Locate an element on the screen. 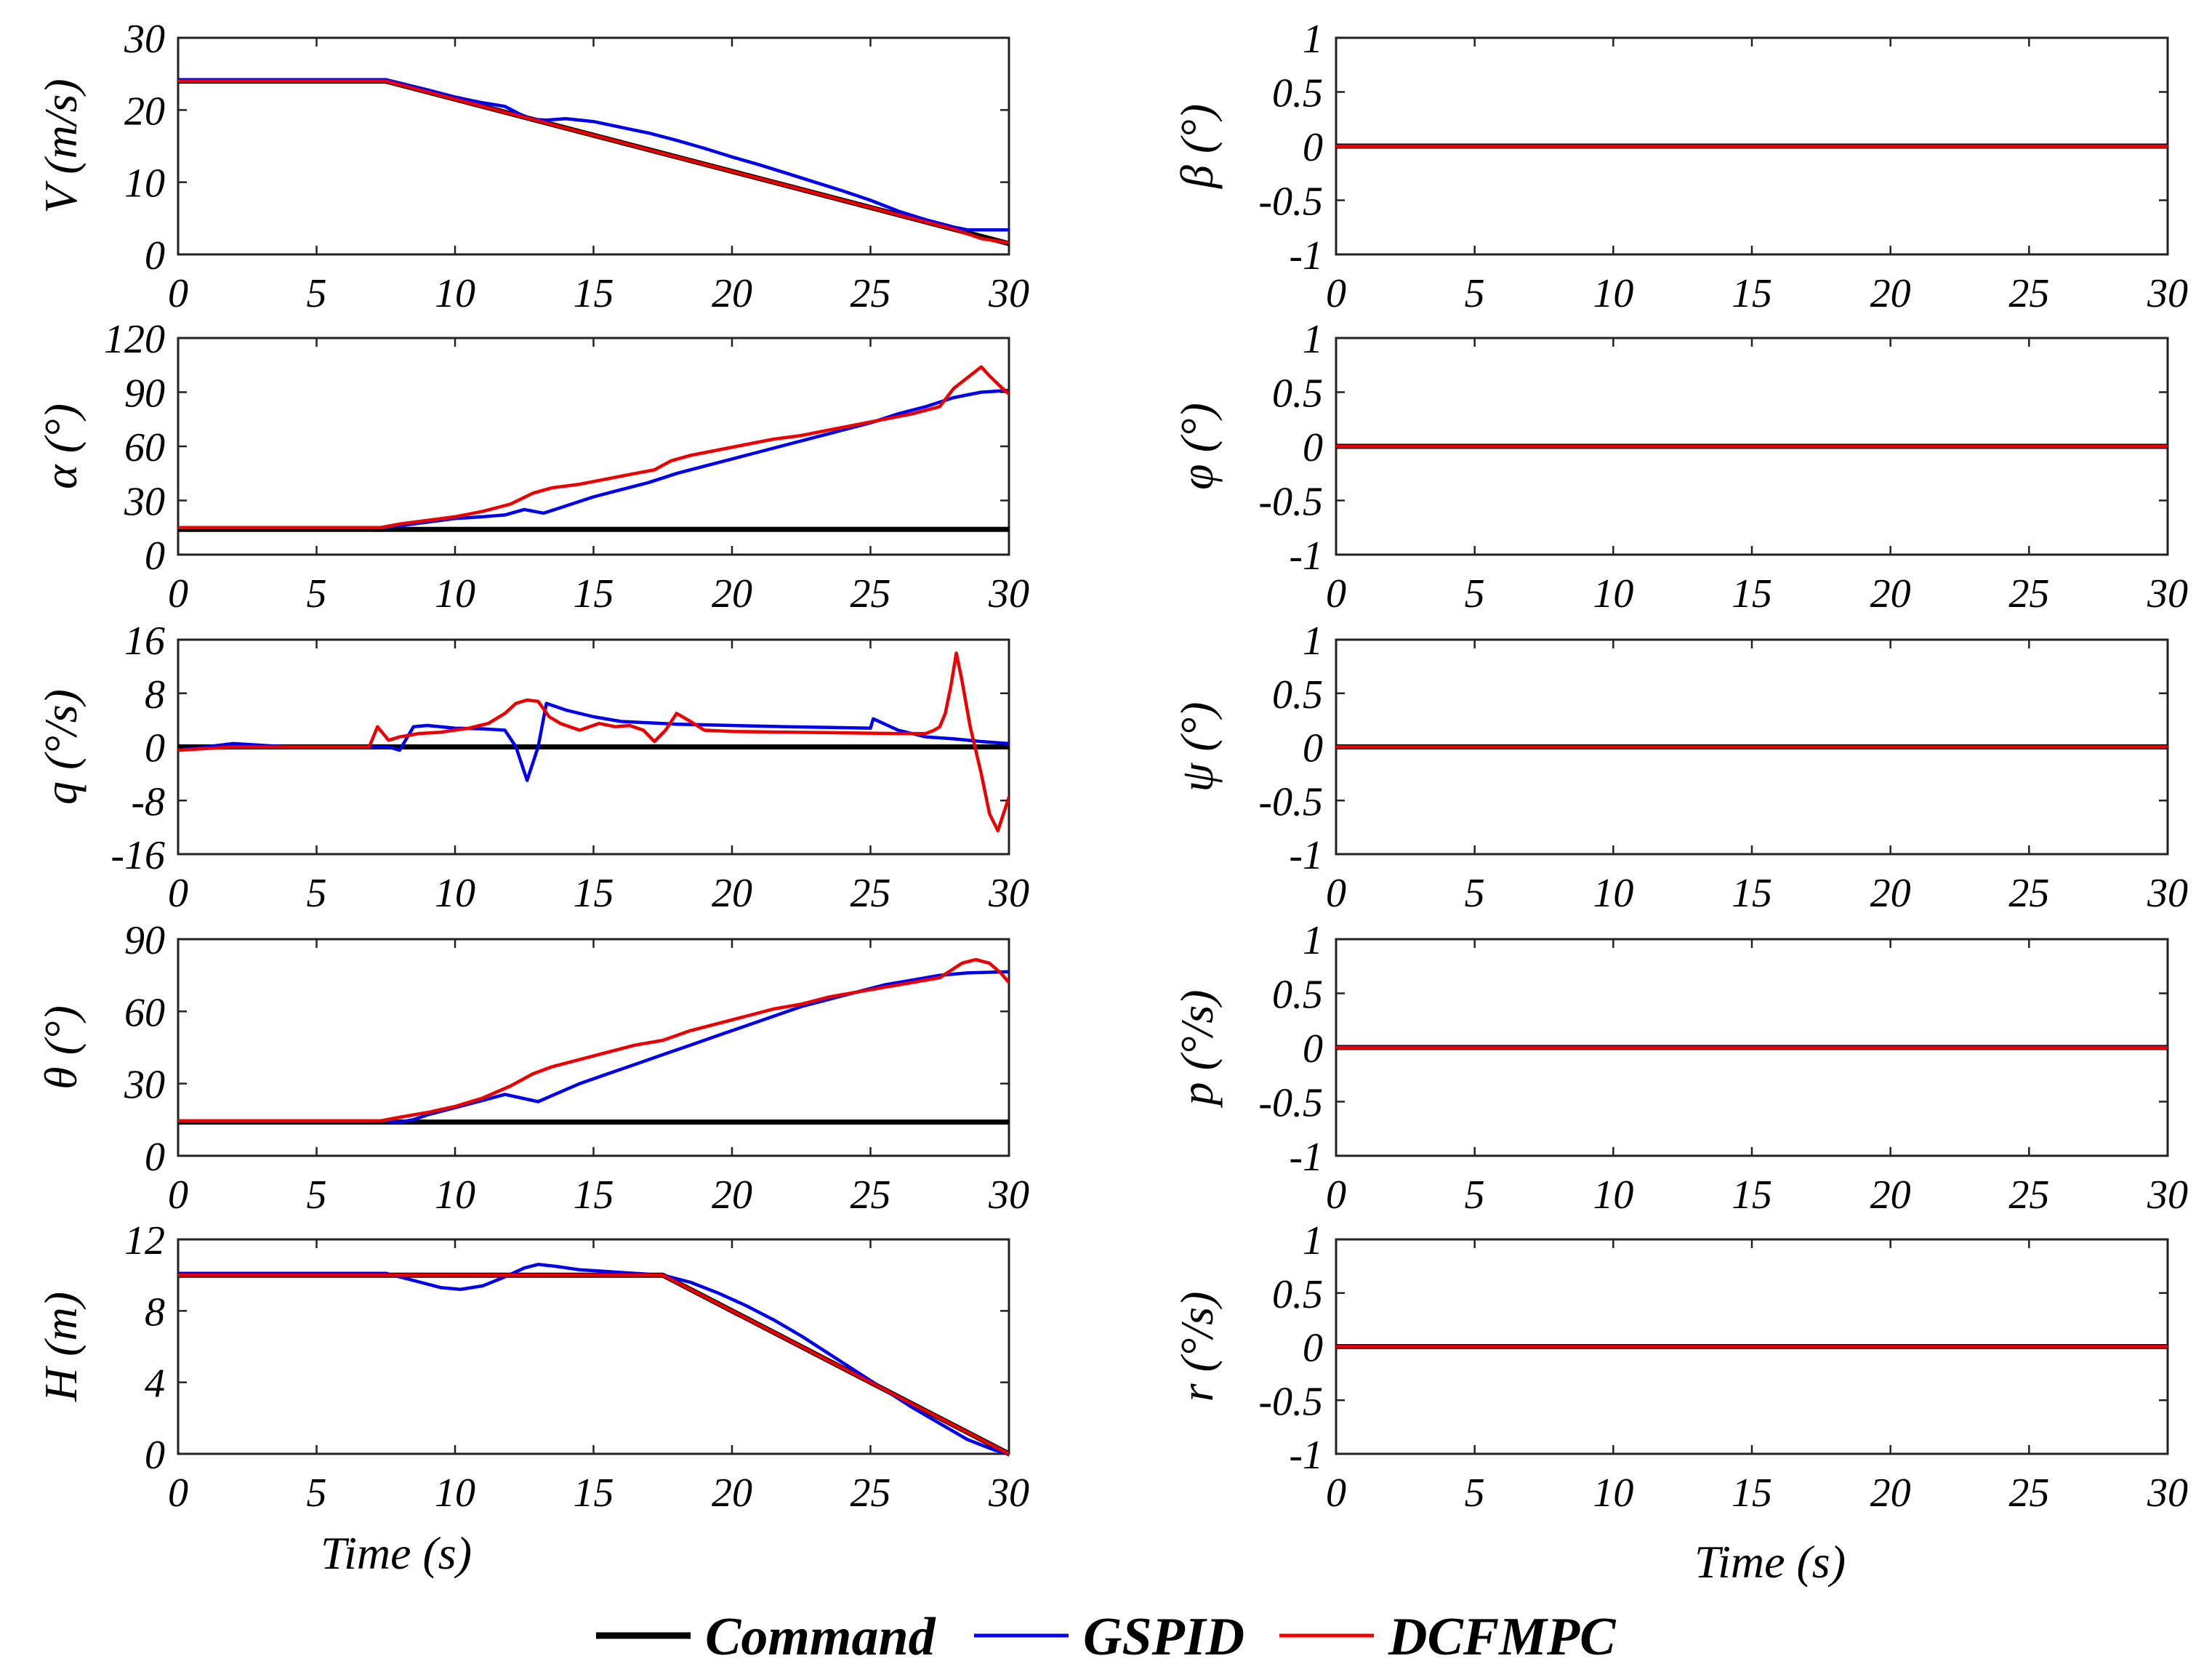  subplot-q: 0 5 10 15 20 25 30 -16 -8 0 8 16 q (°/s) is located at coordinates (532, 767).